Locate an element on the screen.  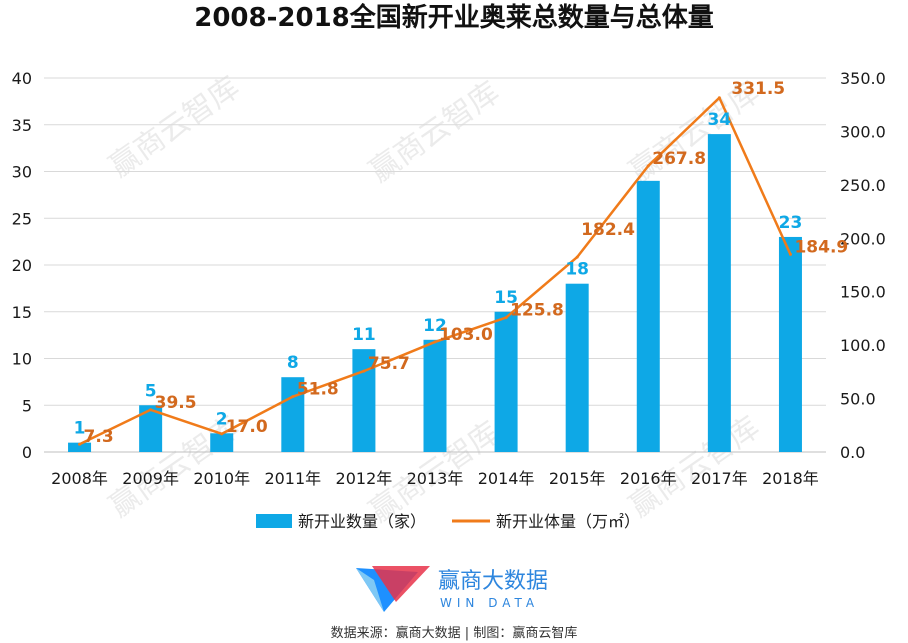
y-right-tick-label: 50.0 is located at coordinates (858, 399).